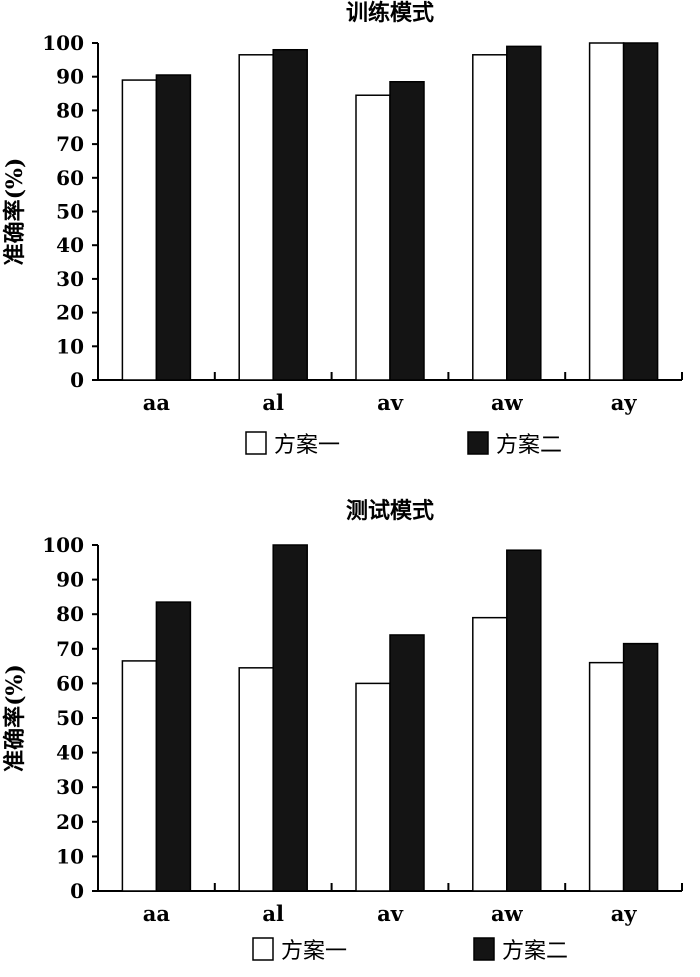 This screenshot has height=977, width=700. Describe the element at coordinates (390, 511) in the screenshot. I see `chart-title: 测试模式` at that location.